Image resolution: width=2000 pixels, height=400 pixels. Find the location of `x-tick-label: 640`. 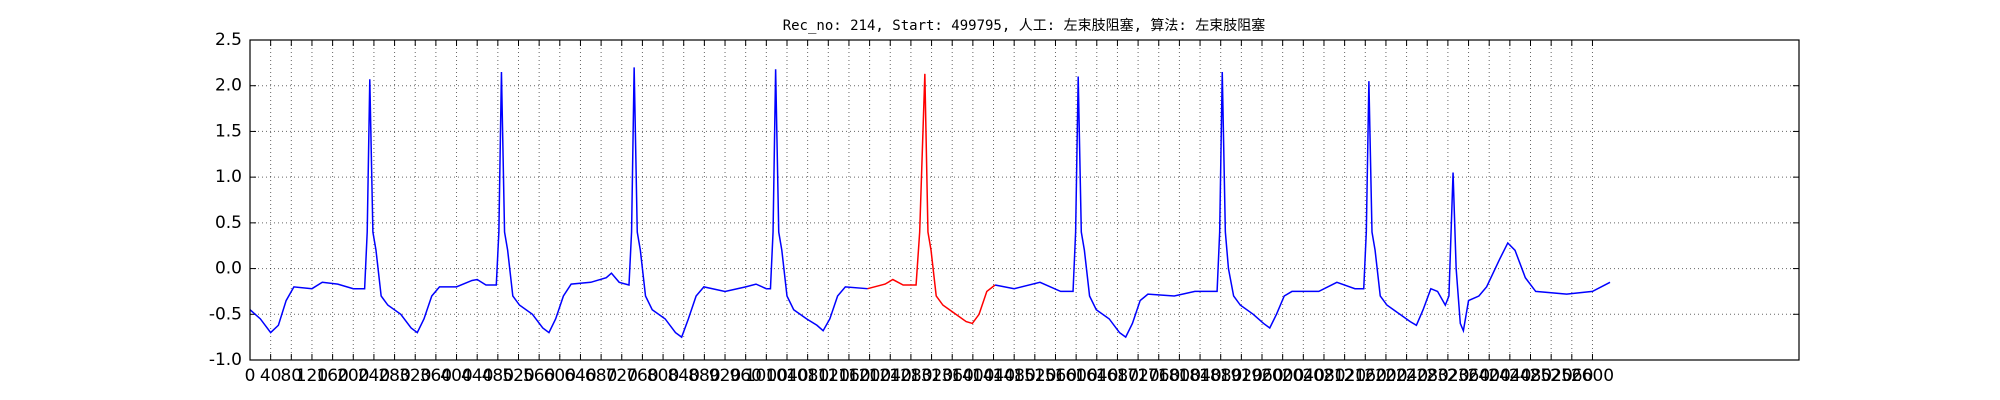

x-tick-label: 640 is located at coordinates (580, 376).